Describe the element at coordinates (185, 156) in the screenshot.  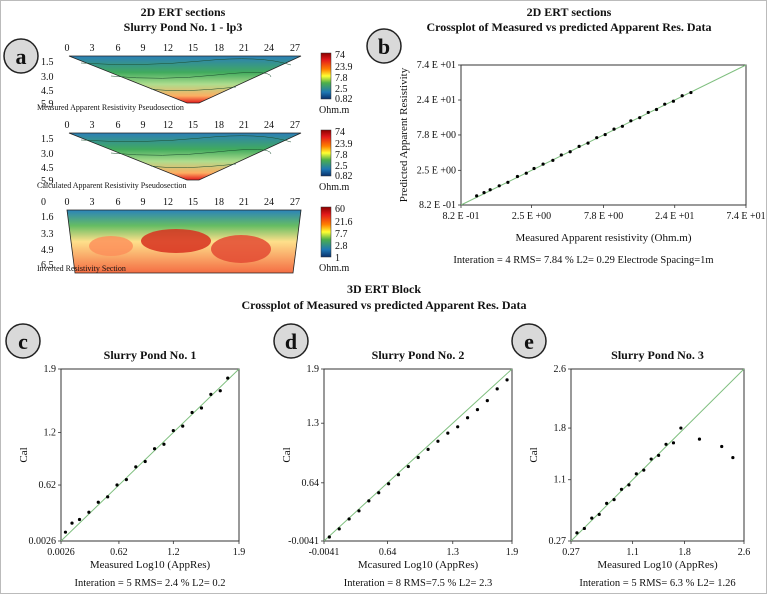
I see `pseudosection-calculated-shape` at that location.